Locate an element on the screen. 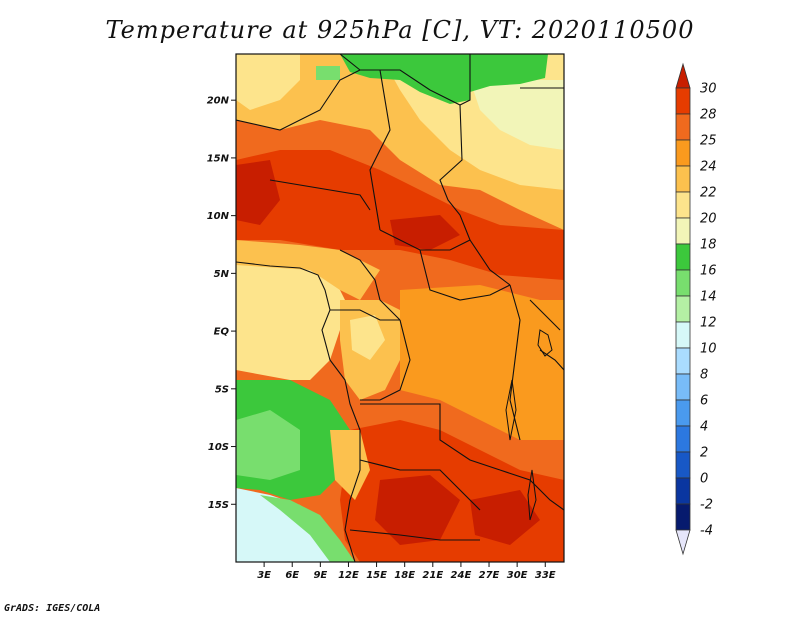 Image resolution: width=800 pixels, height=618 pixels. colorbar-label: 20 is located at coordinates (708, 219).